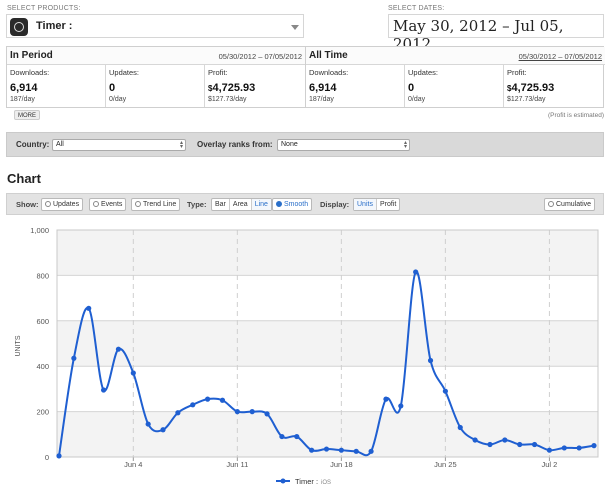  I want to click on smooth-toggle: Smooth, so click(292, 204).